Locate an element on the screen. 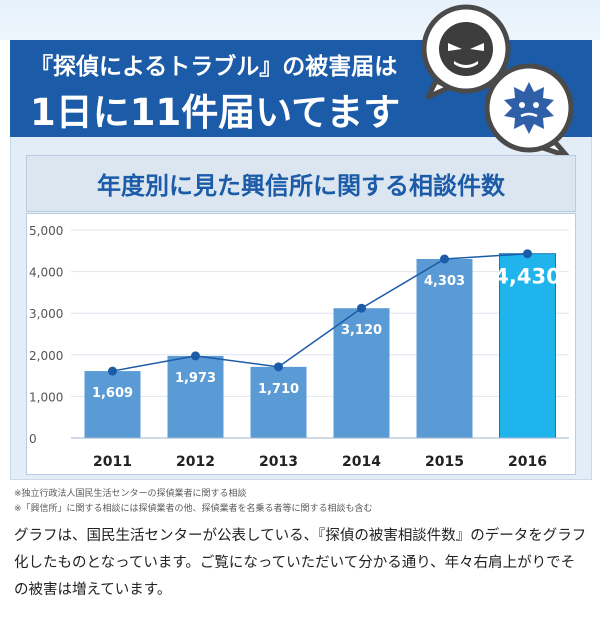  data-label: 3,120 is located at coordinates (361, 330).